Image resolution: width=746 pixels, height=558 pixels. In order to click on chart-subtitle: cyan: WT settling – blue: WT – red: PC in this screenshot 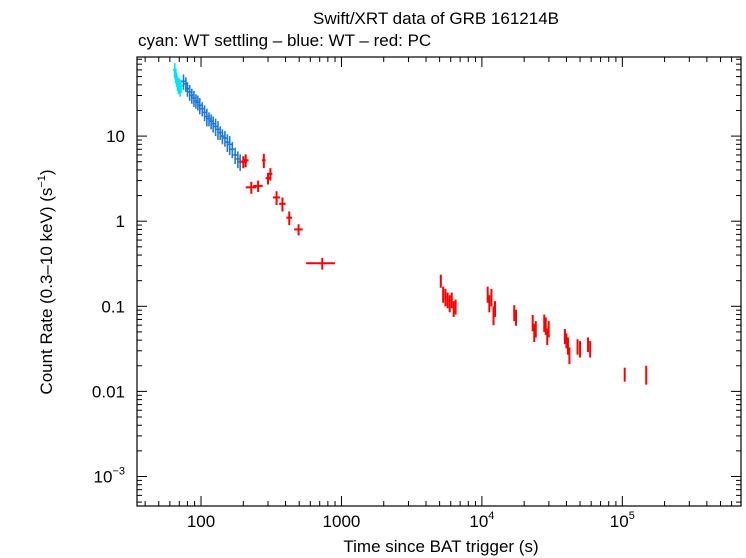, I will do `click(284, 40)`.